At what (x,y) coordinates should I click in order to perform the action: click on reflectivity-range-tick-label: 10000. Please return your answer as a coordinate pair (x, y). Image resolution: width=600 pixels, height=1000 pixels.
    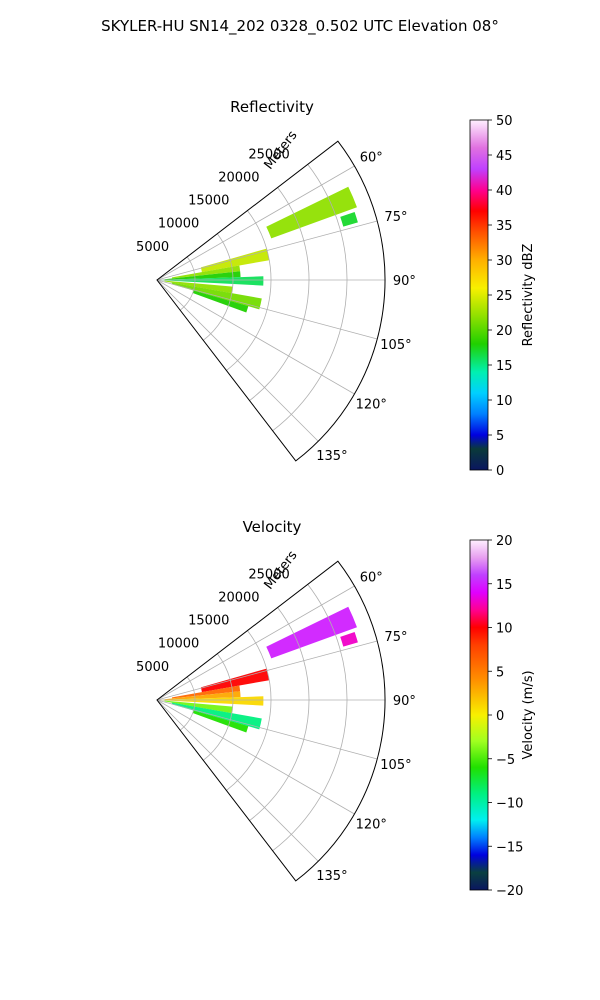
    Looking at the image, I should click on (178, 224).